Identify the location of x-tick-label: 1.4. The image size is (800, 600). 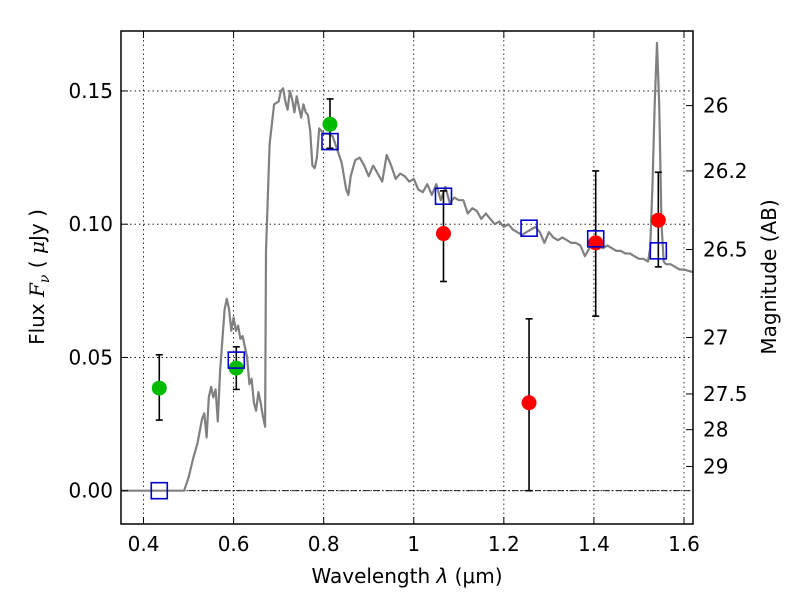
(594, 544).